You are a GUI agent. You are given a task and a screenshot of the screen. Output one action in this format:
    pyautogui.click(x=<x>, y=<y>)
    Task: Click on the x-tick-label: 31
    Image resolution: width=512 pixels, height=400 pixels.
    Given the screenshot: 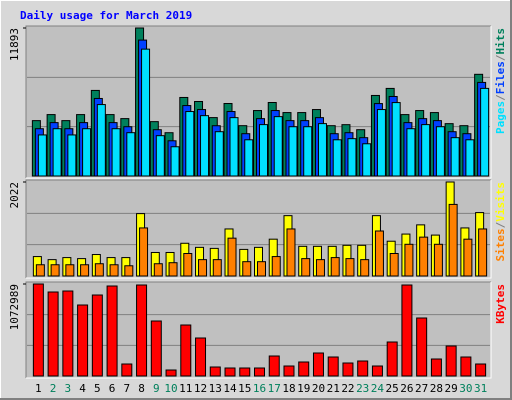 What is the action you would take?
    pyautogui.click(x=480, y=388)
    